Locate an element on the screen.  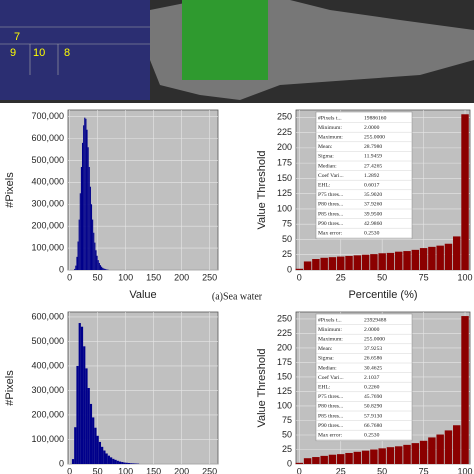
y-tick-label: 400,000 is located at coordinates (47, 365).